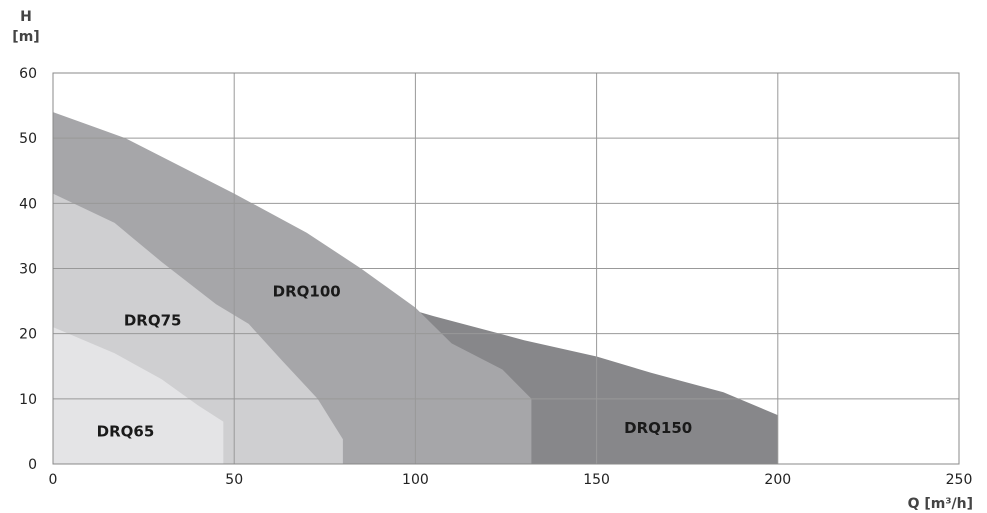  What do you see at coordinates (28, 335) in the screenshot?
I see `y-tick-label: 20` at bounding box center [28, 335].